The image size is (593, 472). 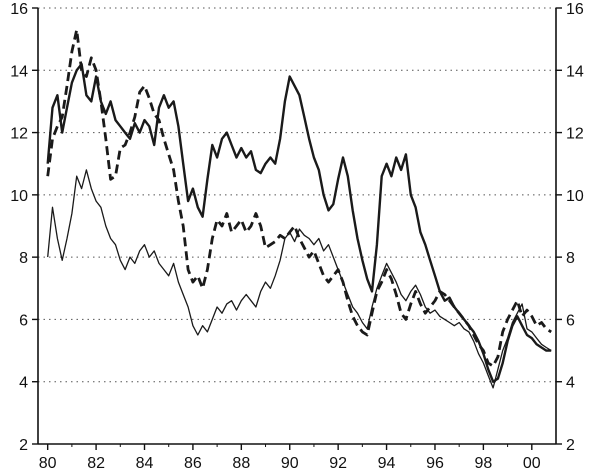 I want to click on x-tick-label: 80, so click(x=48, y=463).